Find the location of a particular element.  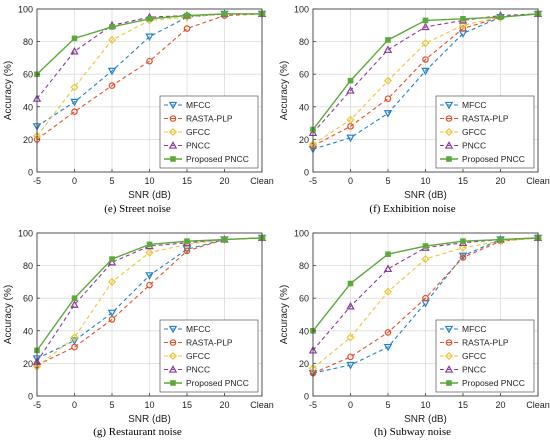

series-line-pncc is located at coordinates (425, 294).